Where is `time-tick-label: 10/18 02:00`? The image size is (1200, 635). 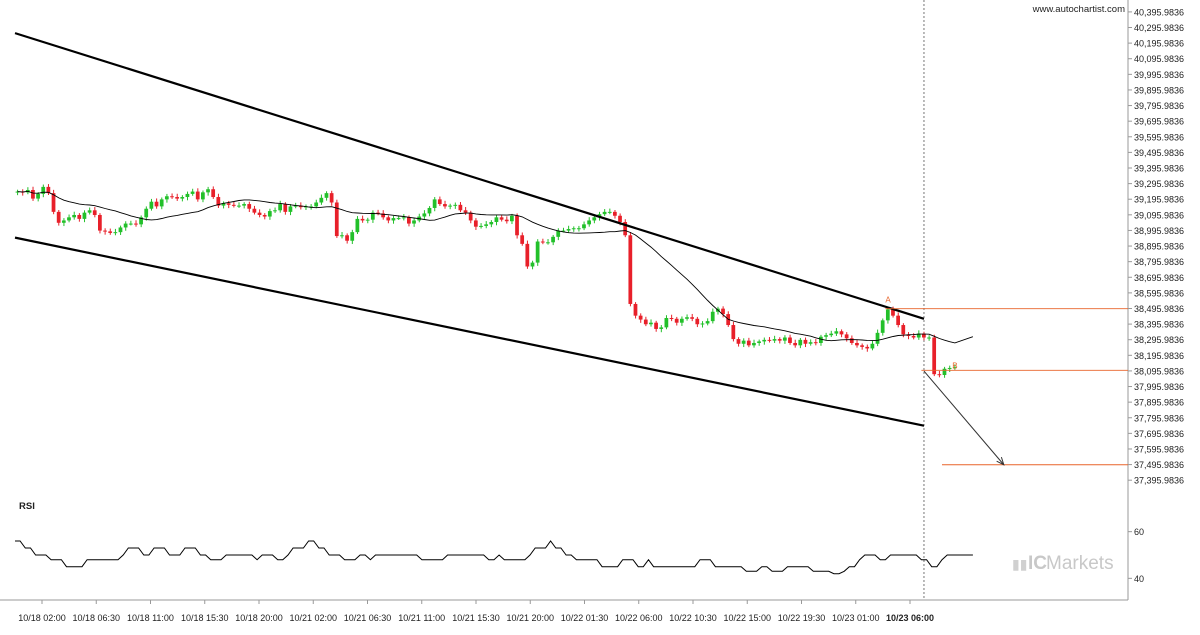 time-tick-label: 10/18 02:00 is located at coordinates (42, 618).